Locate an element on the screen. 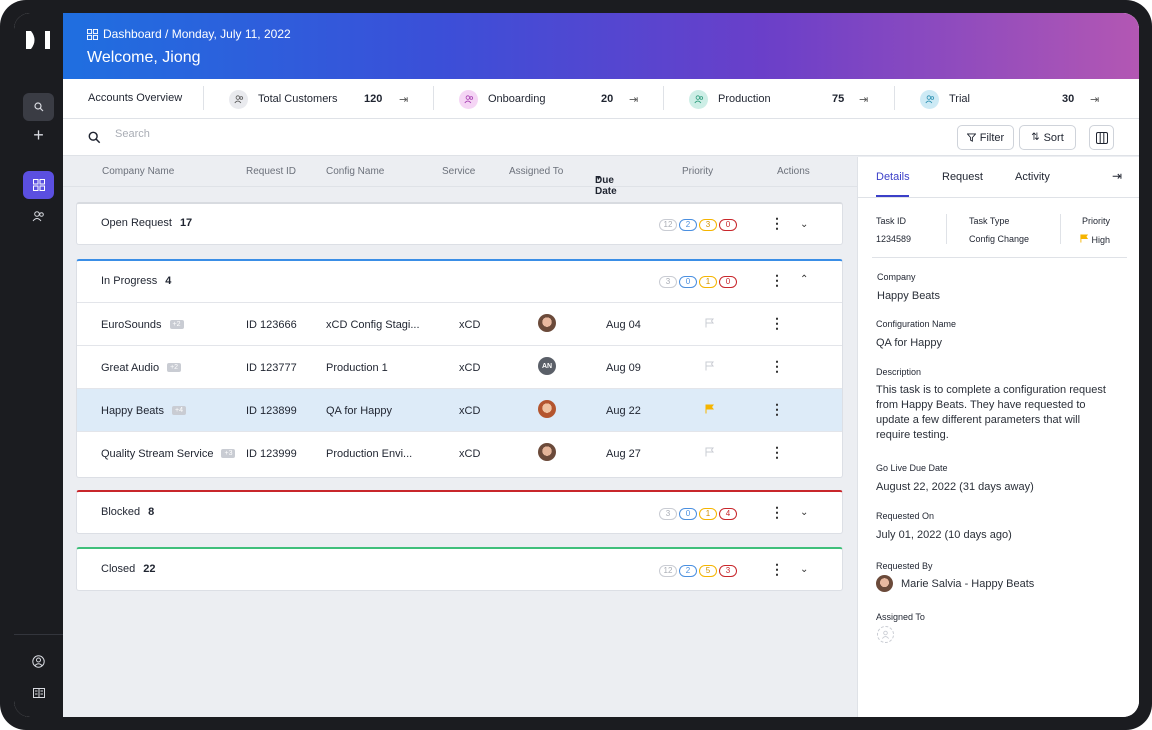 The width and height of the screenshot is (1152, 730). col-service: Service is located at coordinates (459, 171).